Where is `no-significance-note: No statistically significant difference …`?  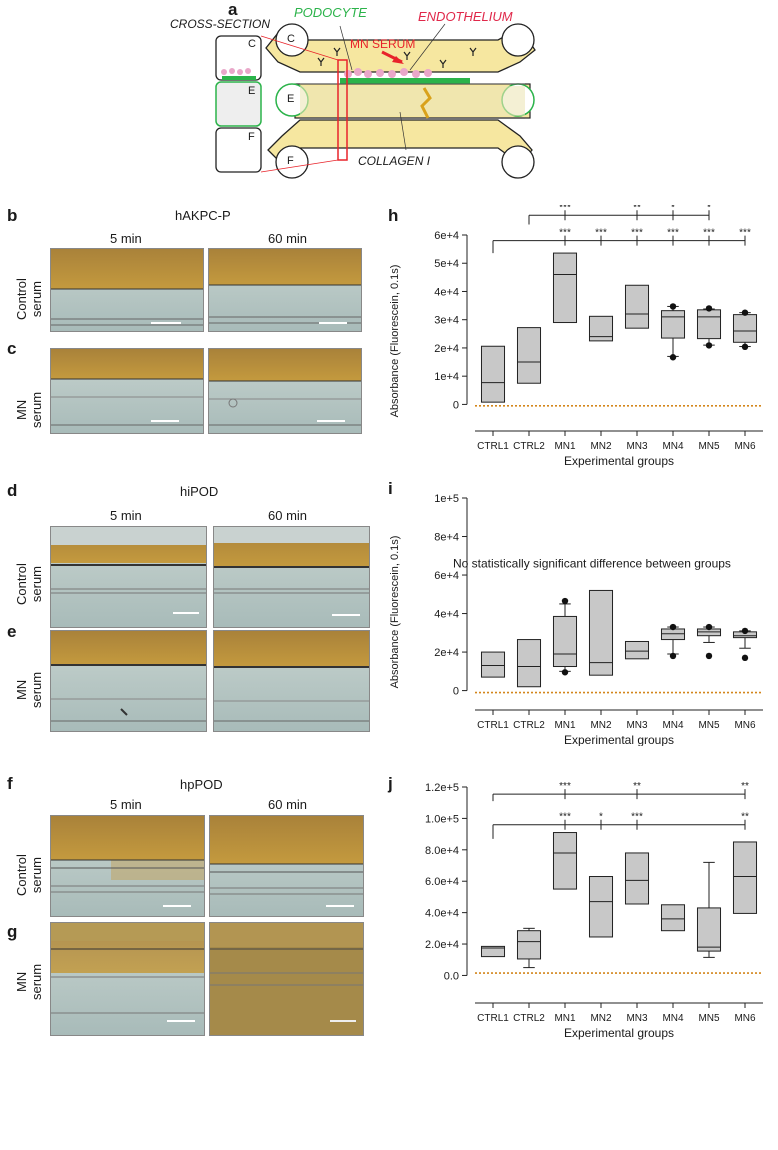 no-significance-note: No statistically significant difference … is located at coordinates (592, 563).